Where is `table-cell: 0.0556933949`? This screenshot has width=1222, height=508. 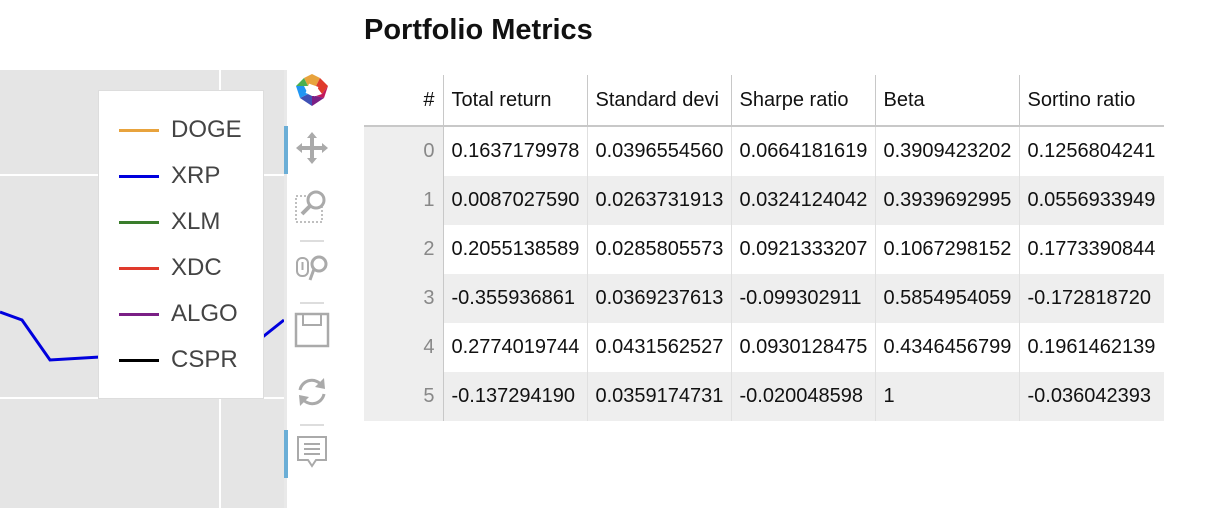
table-cell: 0.0556933949 is located at coordinates (1091, 200).